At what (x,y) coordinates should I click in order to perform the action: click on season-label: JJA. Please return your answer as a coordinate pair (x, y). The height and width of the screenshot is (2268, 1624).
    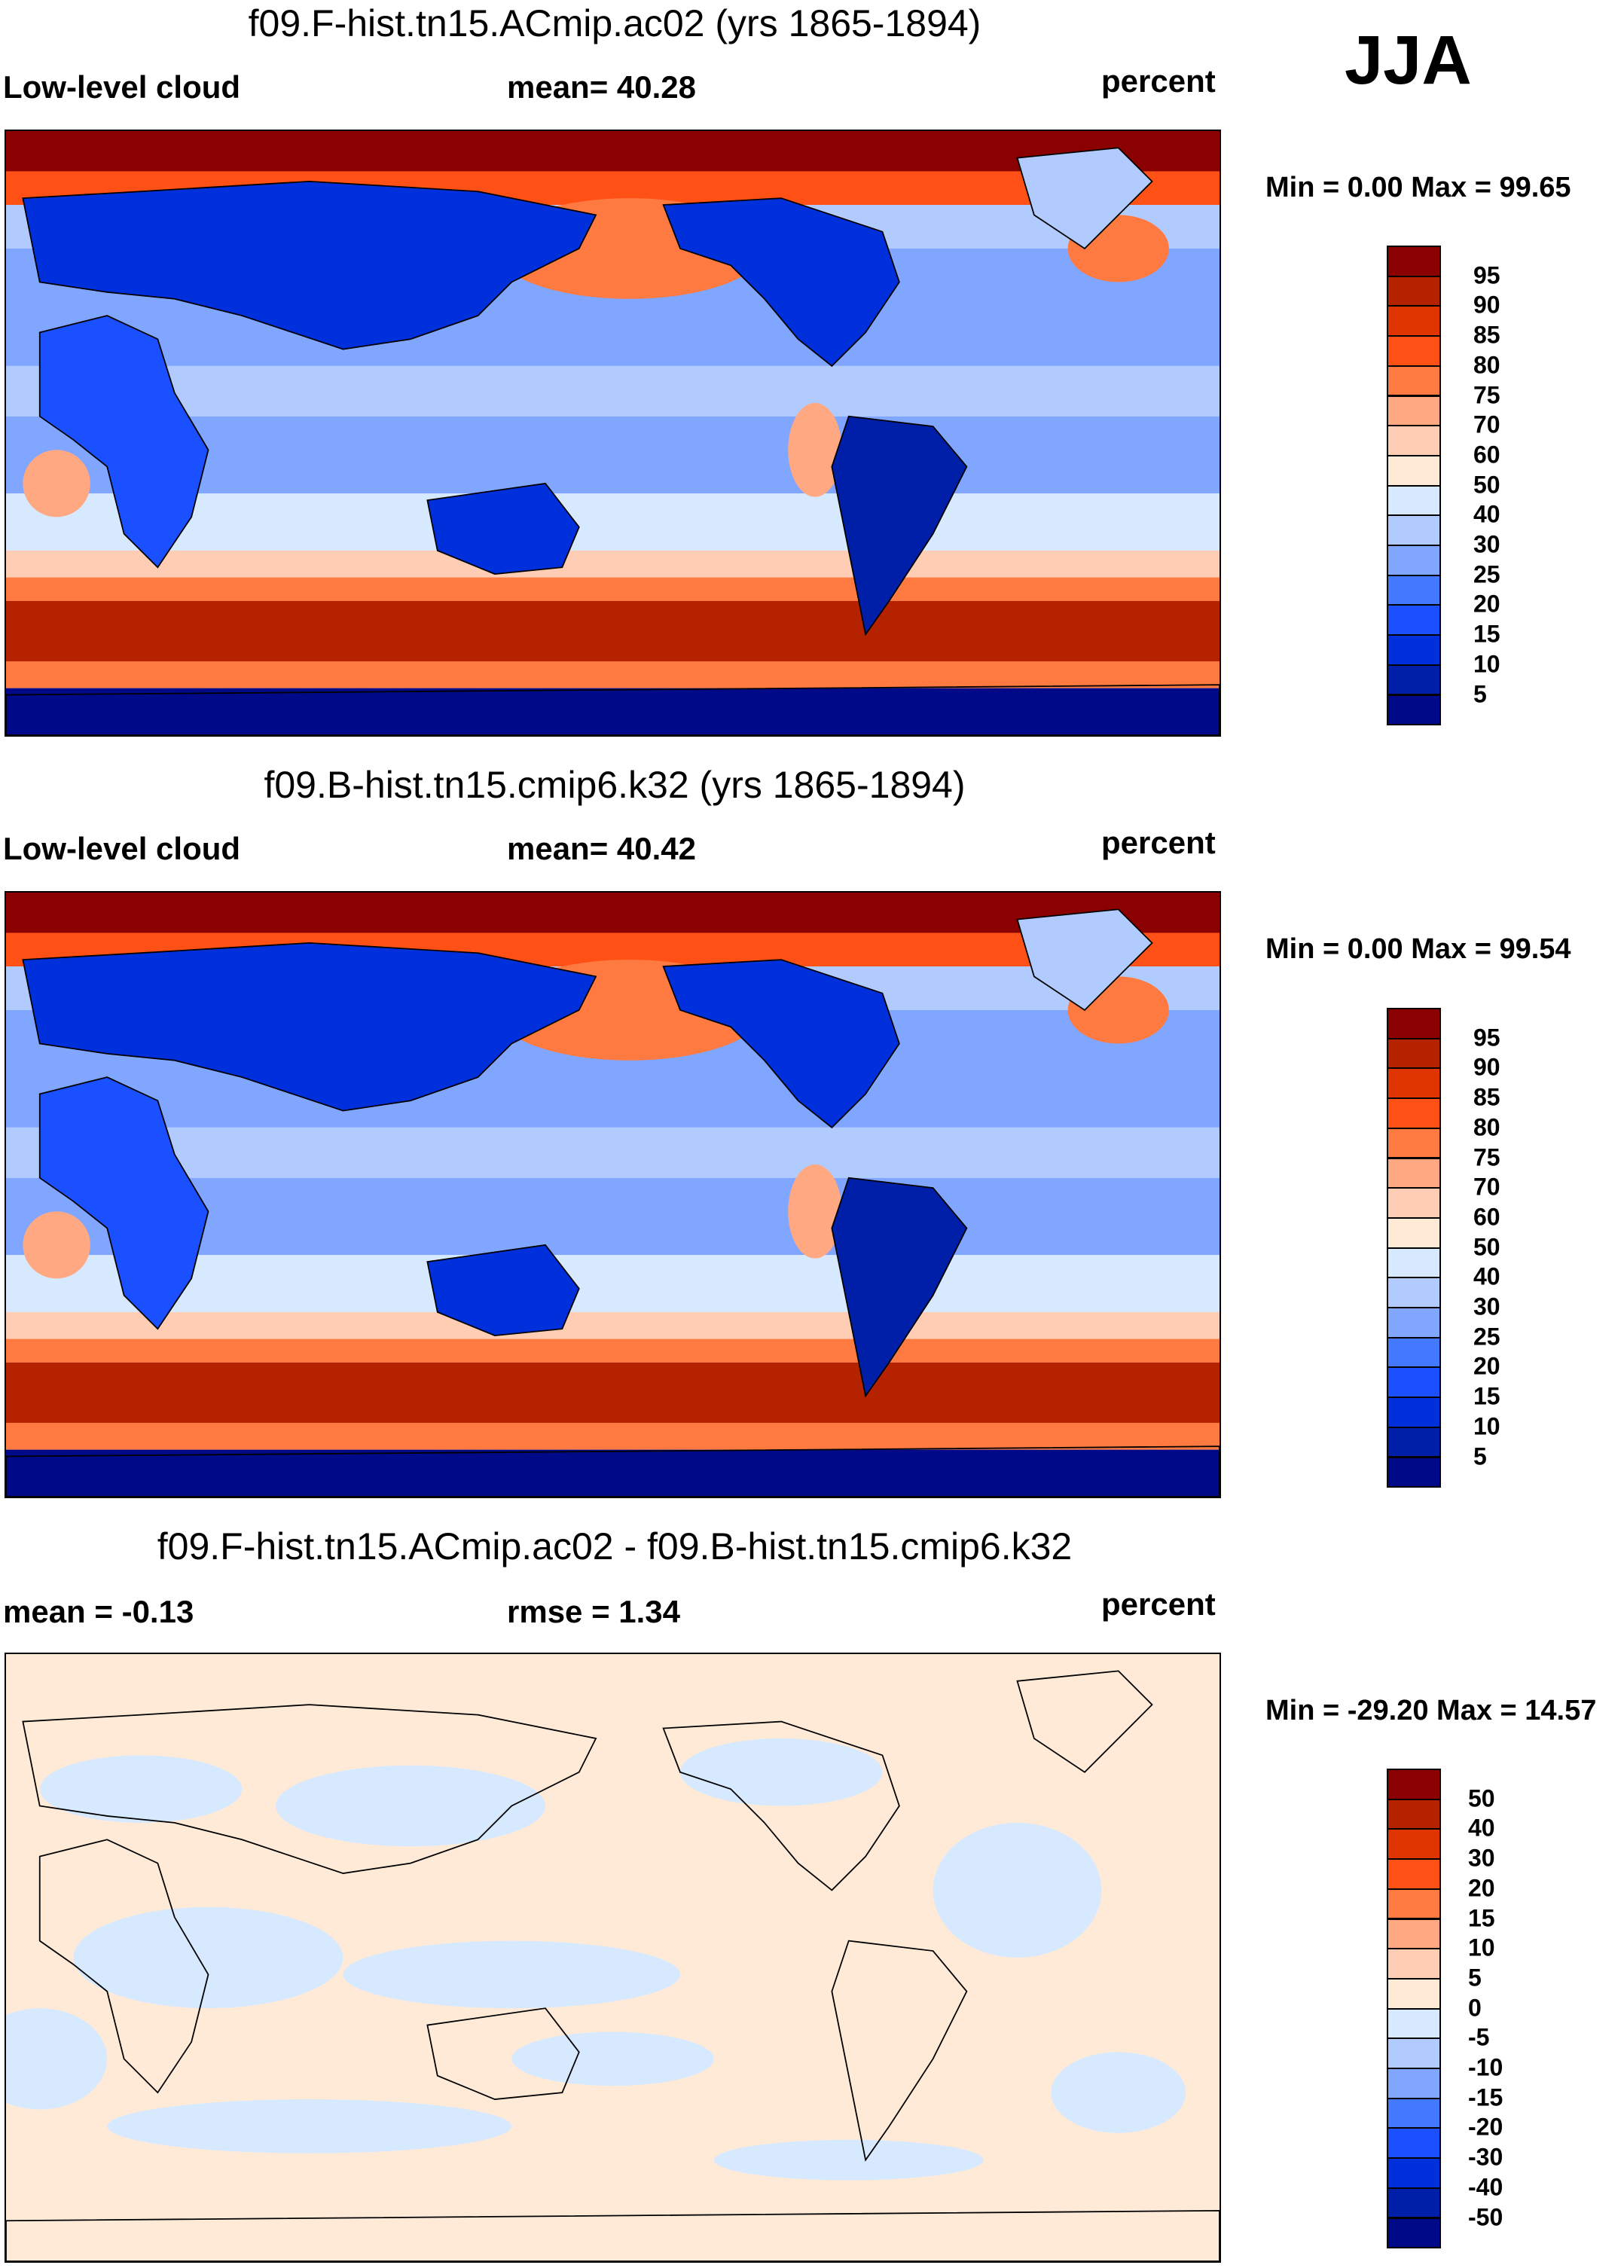
    Looking at the image, I should click on (1409, 60).